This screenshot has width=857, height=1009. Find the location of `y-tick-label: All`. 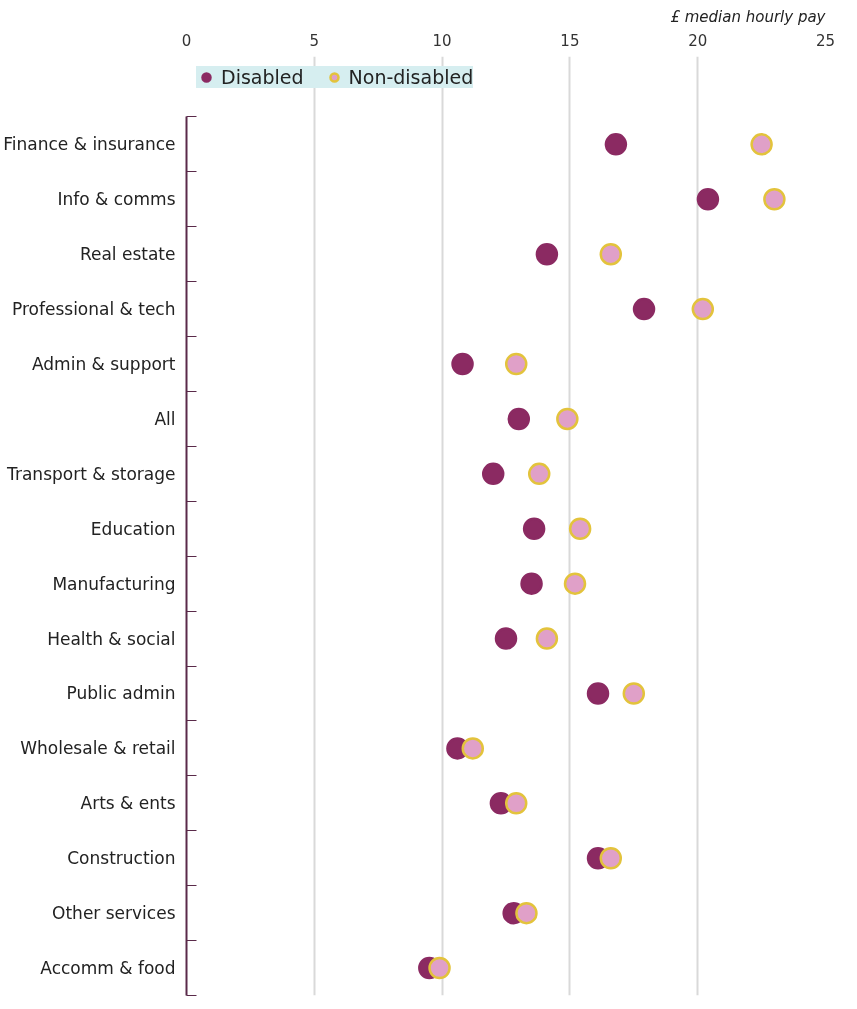

y-tick-label: All is located at coordinates (165, 418).